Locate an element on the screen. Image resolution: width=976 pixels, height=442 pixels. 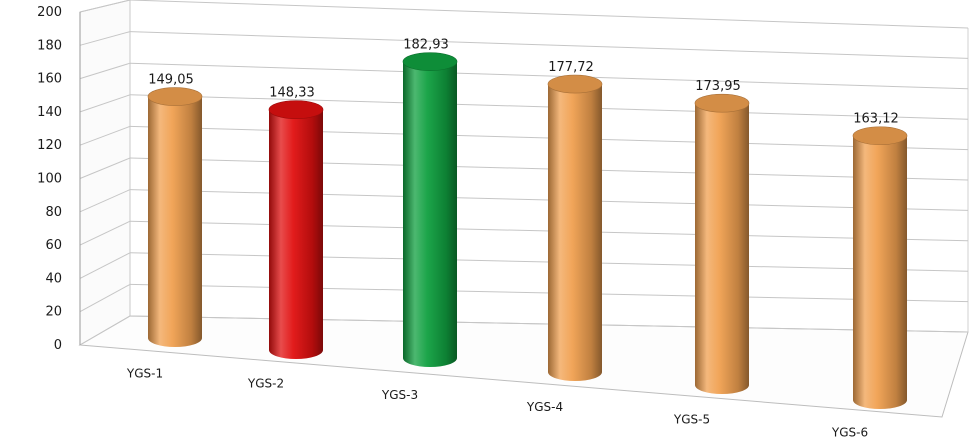
y-tick-label: 40 is located at coordinates (53, 278).